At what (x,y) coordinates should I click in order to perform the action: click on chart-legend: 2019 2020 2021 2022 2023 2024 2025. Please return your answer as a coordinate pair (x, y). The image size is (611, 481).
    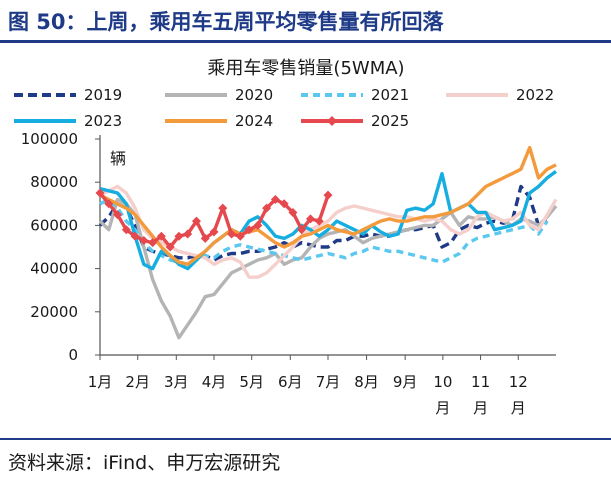
    Looking at the image, I should click on (284, 108).